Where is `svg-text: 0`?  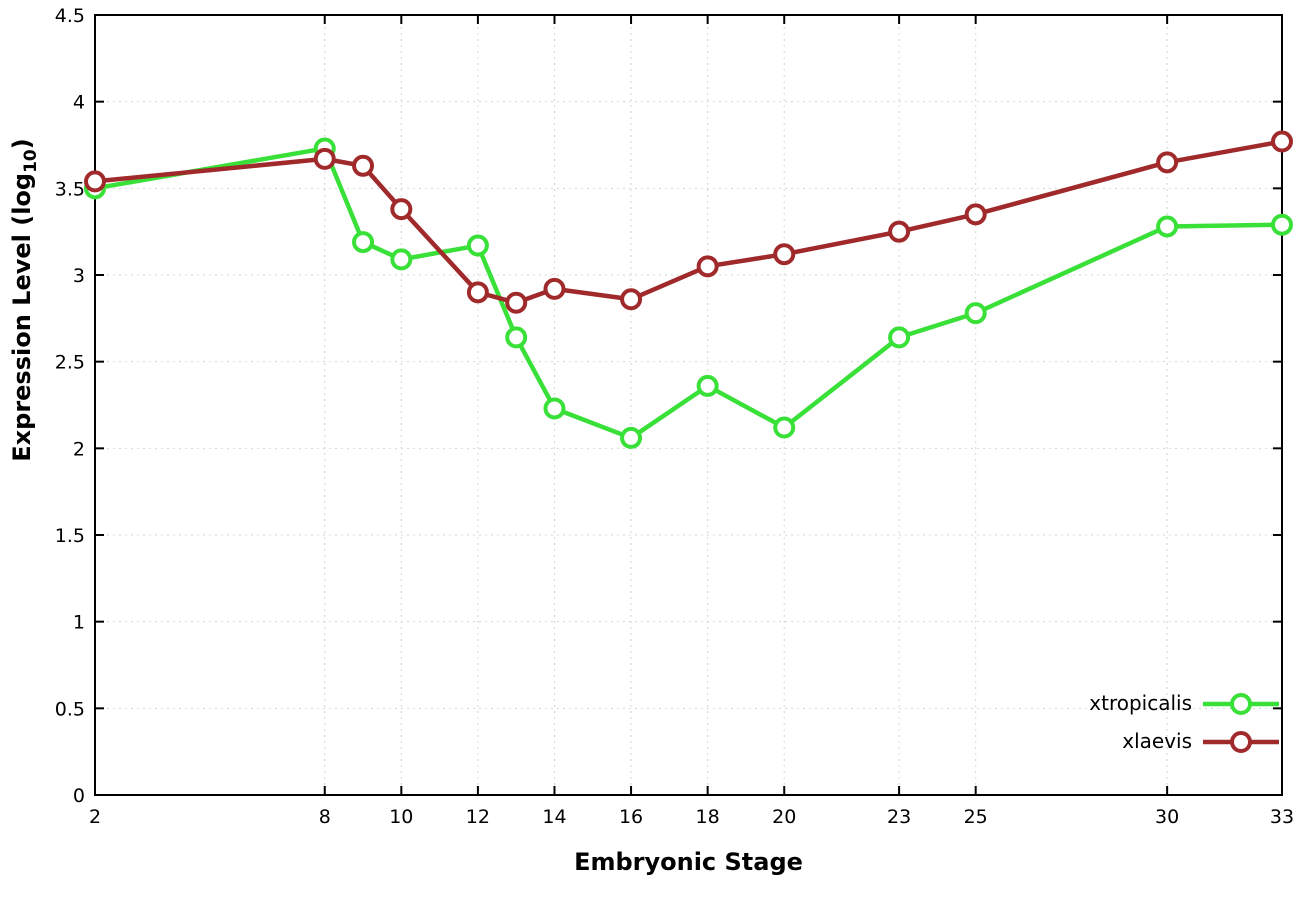
svg-text: 0 is located at coordinates (79, 796).